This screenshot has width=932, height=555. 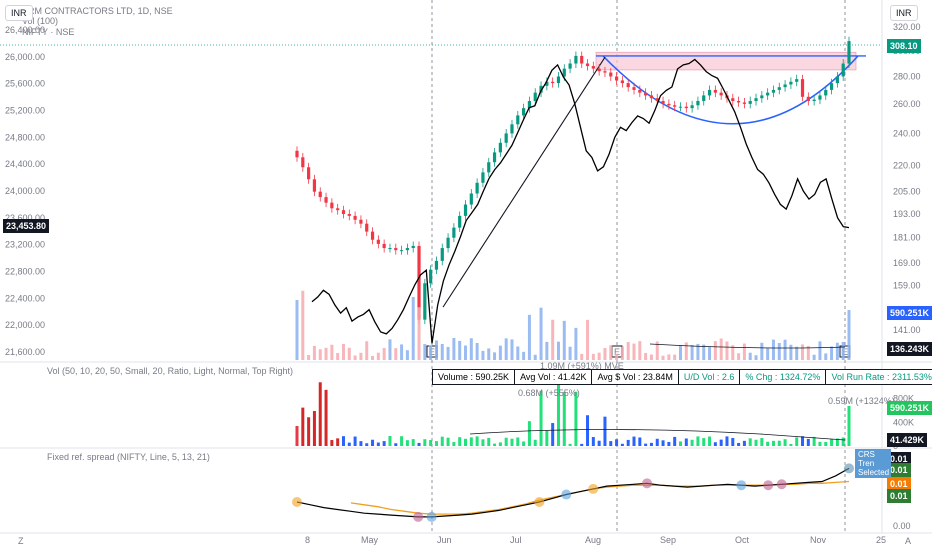 What do you see at coordinates (907, 104) in the screenshot?
I see `right-axis-tick: 260.00` at bounding box center [907, 104].